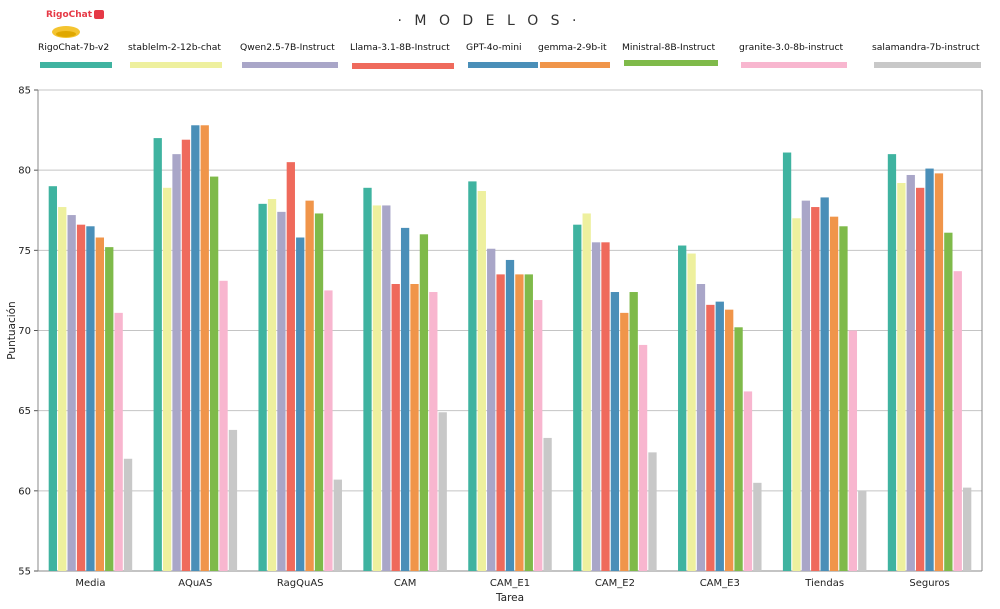  I want to click on y-tick-label: 70, so click(24, 331).